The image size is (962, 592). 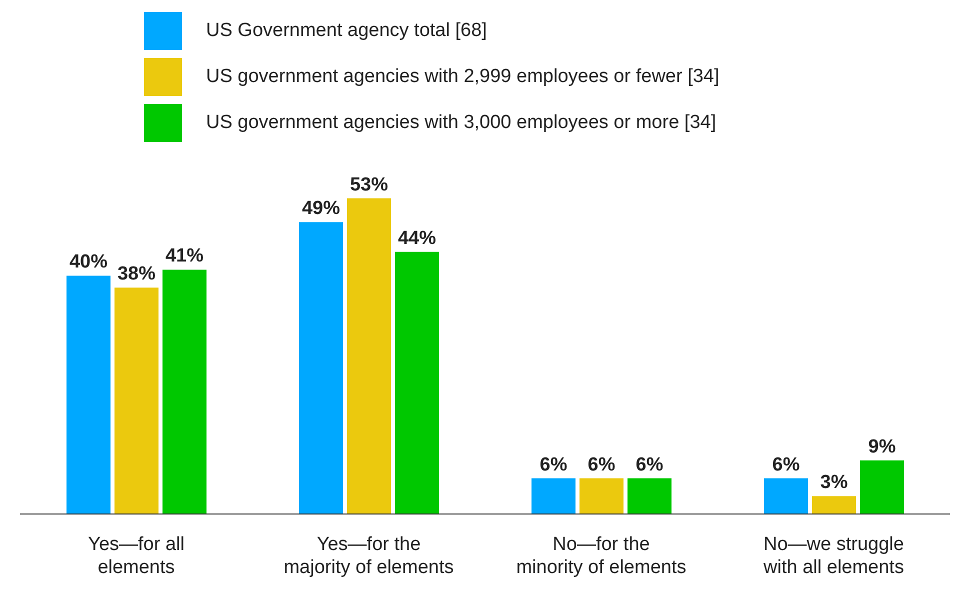 I want to click on legend-label: US Government agency total [68], so click(x=346, y=31).